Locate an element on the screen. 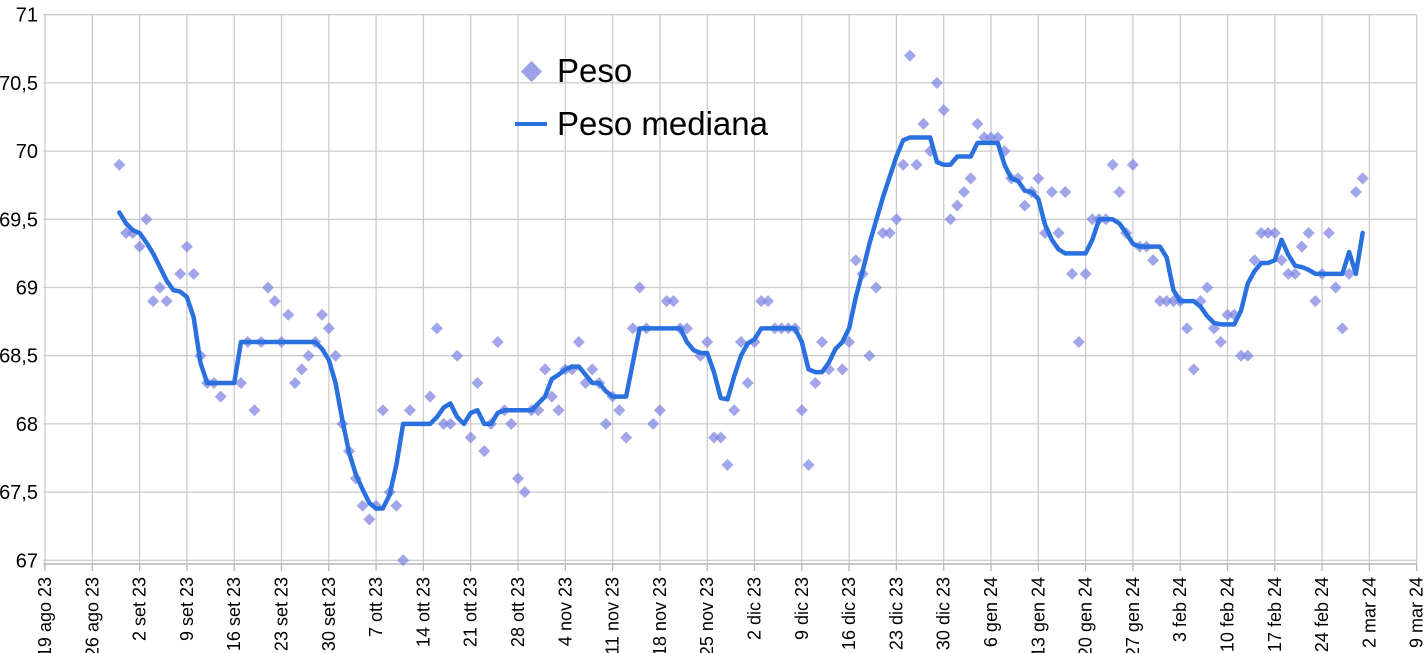 The width and height of the screenshot is (1424, 653). x-axis-tick-label: 2 mar 24 is located at coordinates (1369, 612).